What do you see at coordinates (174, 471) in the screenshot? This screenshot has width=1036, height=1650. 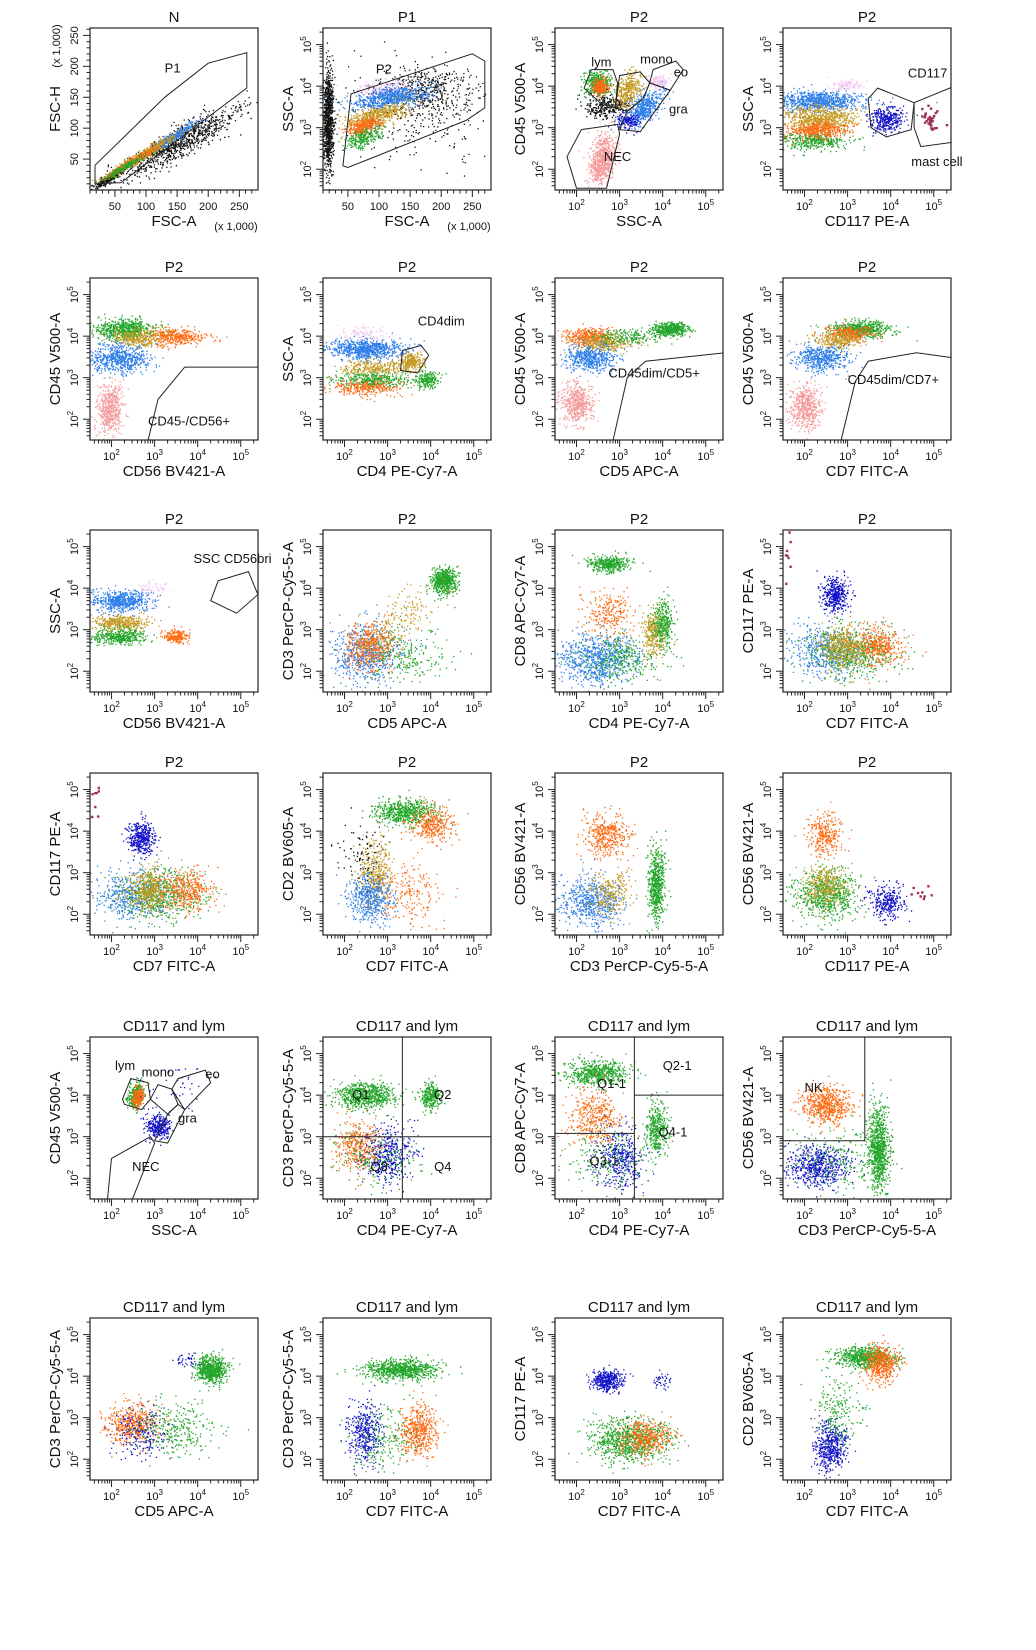 I see `x-axis-label: CD56 BV421-A` at bounding box center [174, 471].